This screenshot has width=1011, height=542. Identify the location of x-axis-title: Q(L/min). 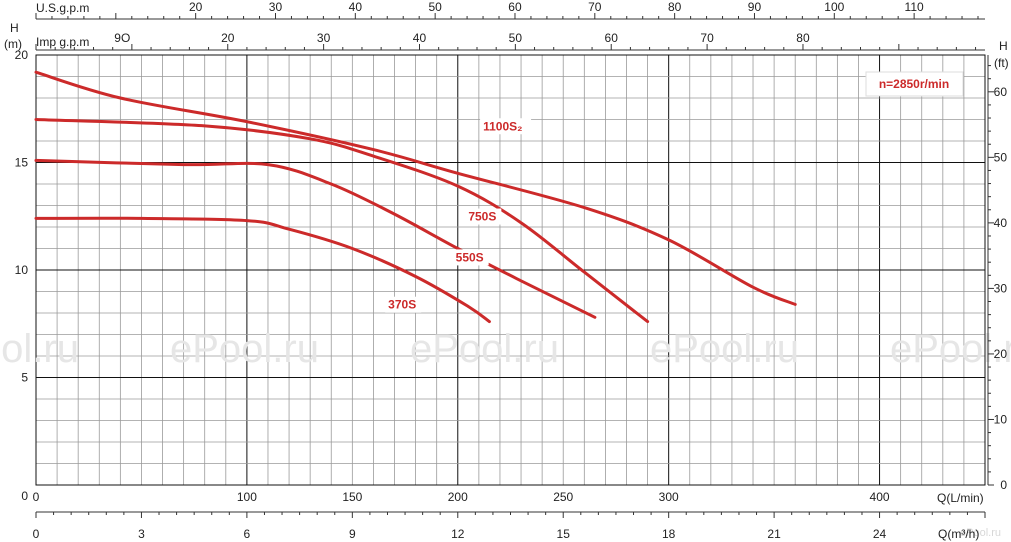
(960, 498).